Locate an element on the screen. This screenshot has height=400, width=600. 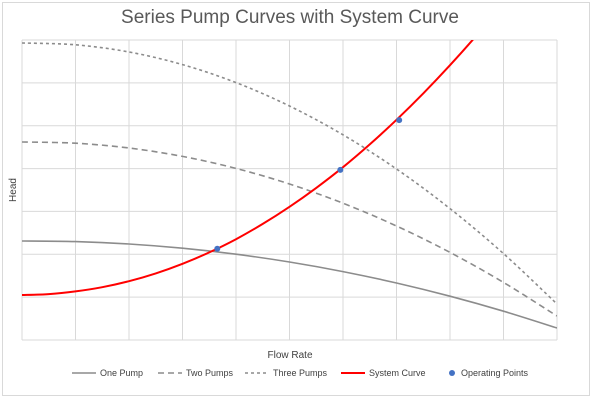
legend-label-two-pumps: Two Pumps is located at coordinates (210, 373).